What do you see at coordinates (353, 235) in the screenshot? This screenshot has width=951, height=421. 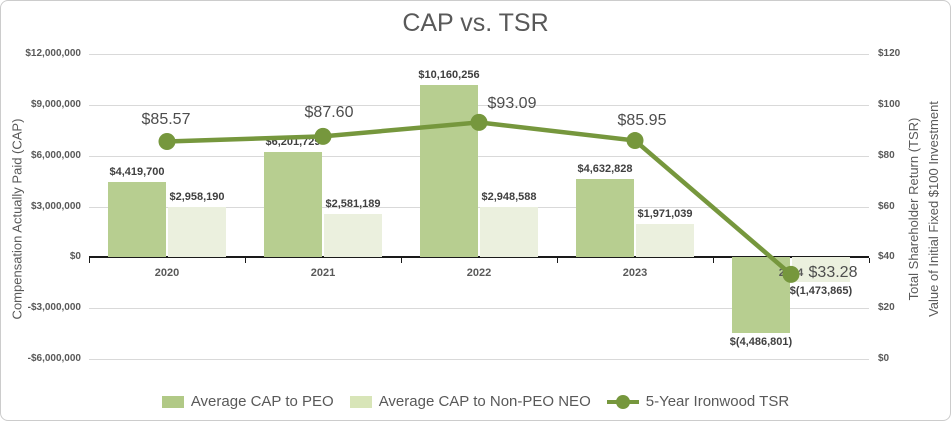 I see `bar-non-peo-2021` at bounding box center [353, 235].